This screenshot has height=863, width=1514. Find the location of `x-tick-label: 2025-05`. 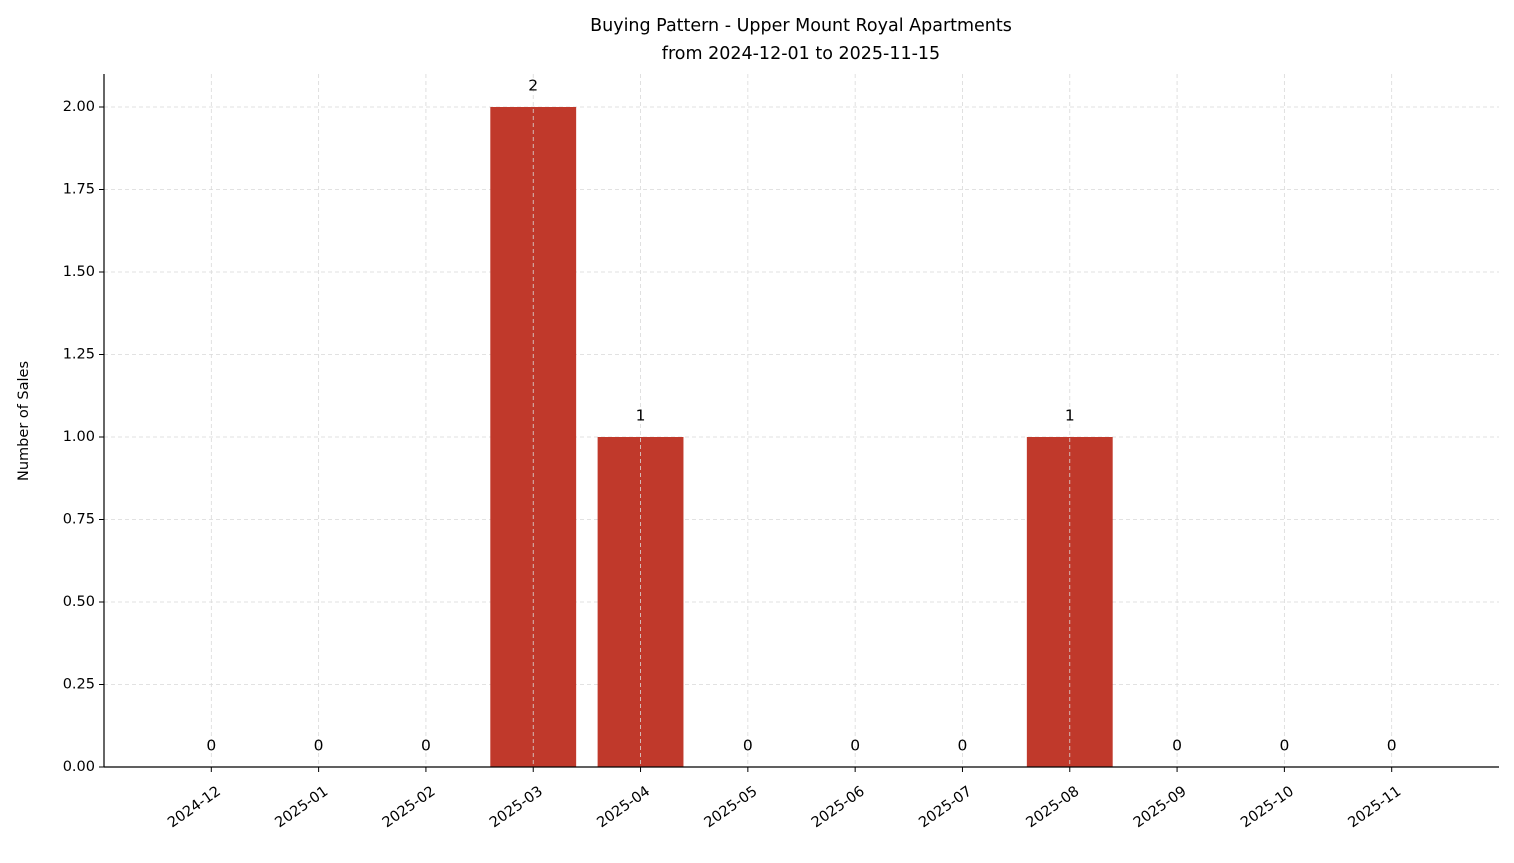

x-tick-label: 2025-05 is located at coordinates (731, 807).